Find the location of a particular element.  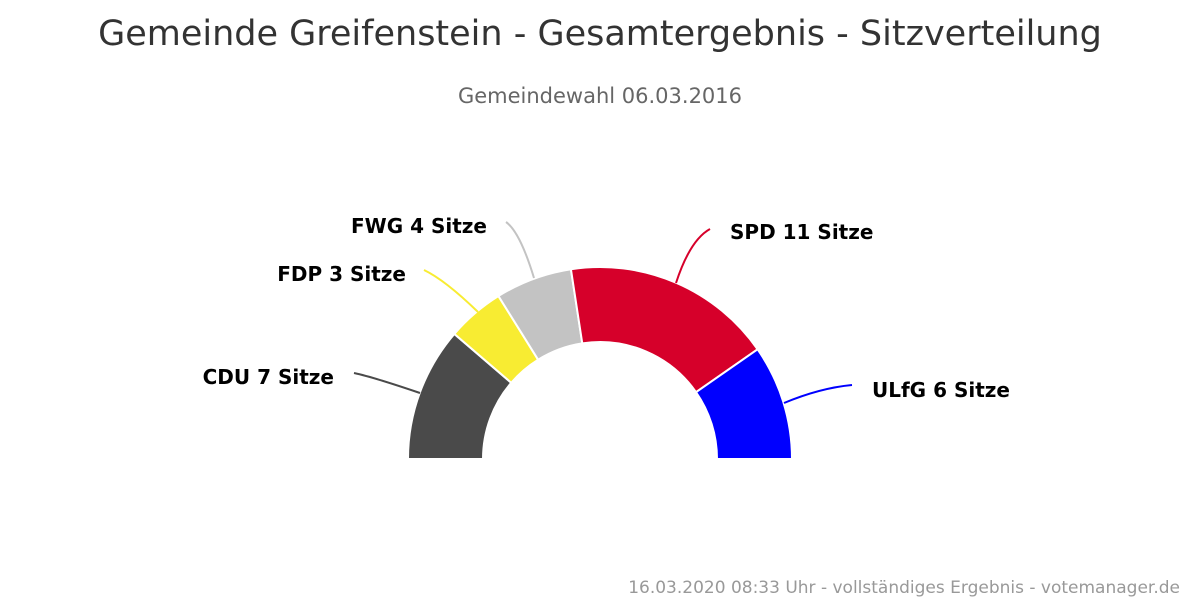

connector-cdu is located at coordinates (387, 383).